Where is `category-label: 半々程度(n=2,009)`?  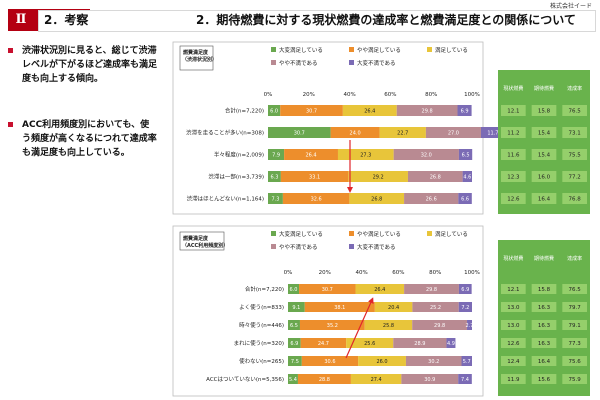
category-label: 半々程度(n=2,009) is located at coordinates (239, 155).